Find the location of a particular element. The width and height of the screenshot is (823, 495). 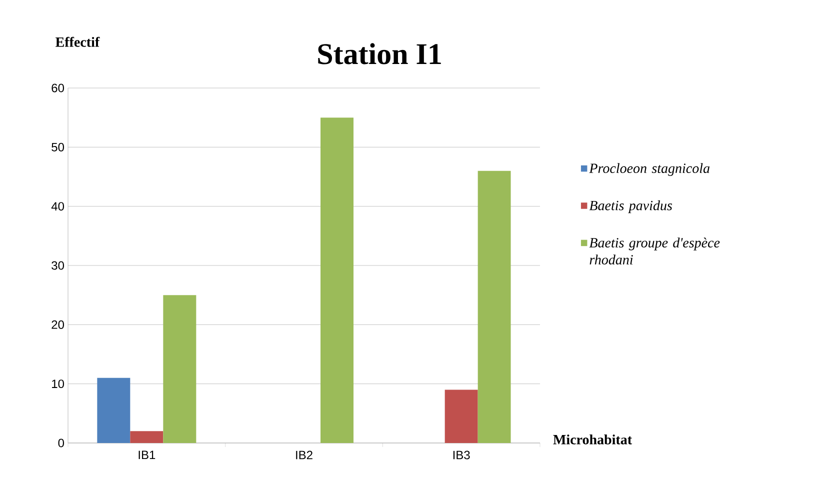

y-tick-label: 50 is located at coordinates (58, 147).